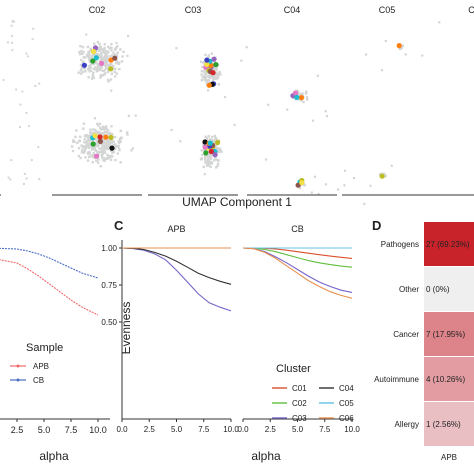 This screenshot has width=474, height=474. I want to click on heatmap-cell-cancer, so click(449, 334).